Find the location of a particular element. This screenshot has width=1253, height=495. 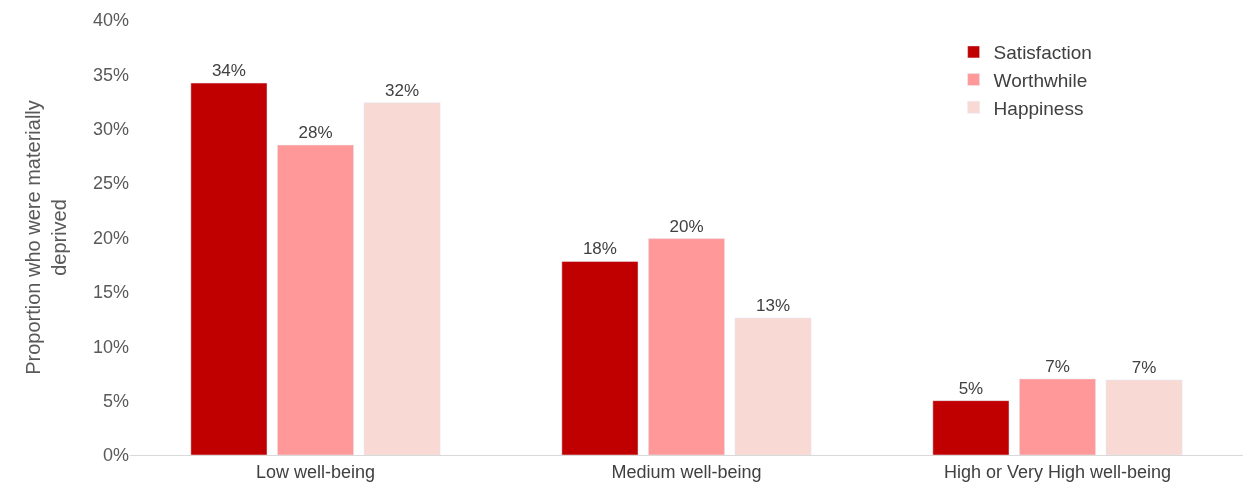

data-label: 34% is located at coordinates (228, 71).